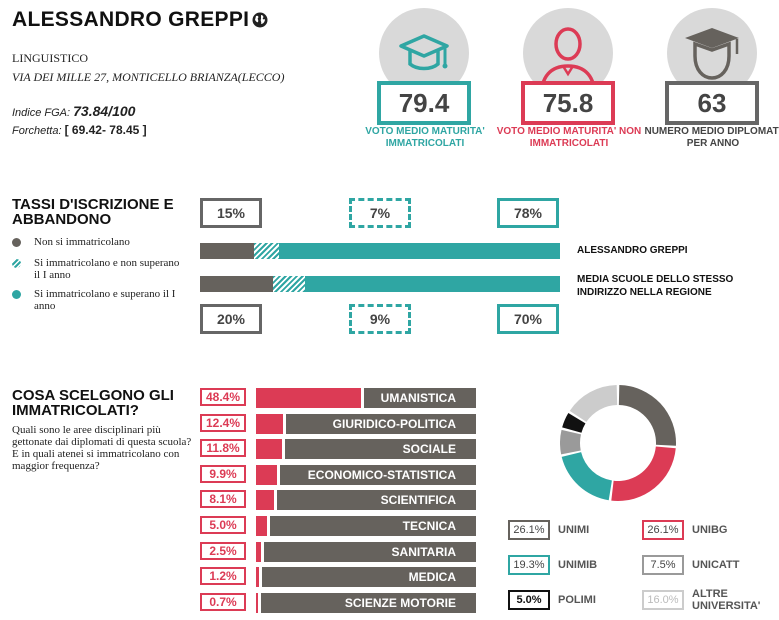 The width and height of the screenshot is (779, 620). Describe the element at coordinates (593, 403) in the screenshot. I see `donut-slice-altre-universita` at that location.